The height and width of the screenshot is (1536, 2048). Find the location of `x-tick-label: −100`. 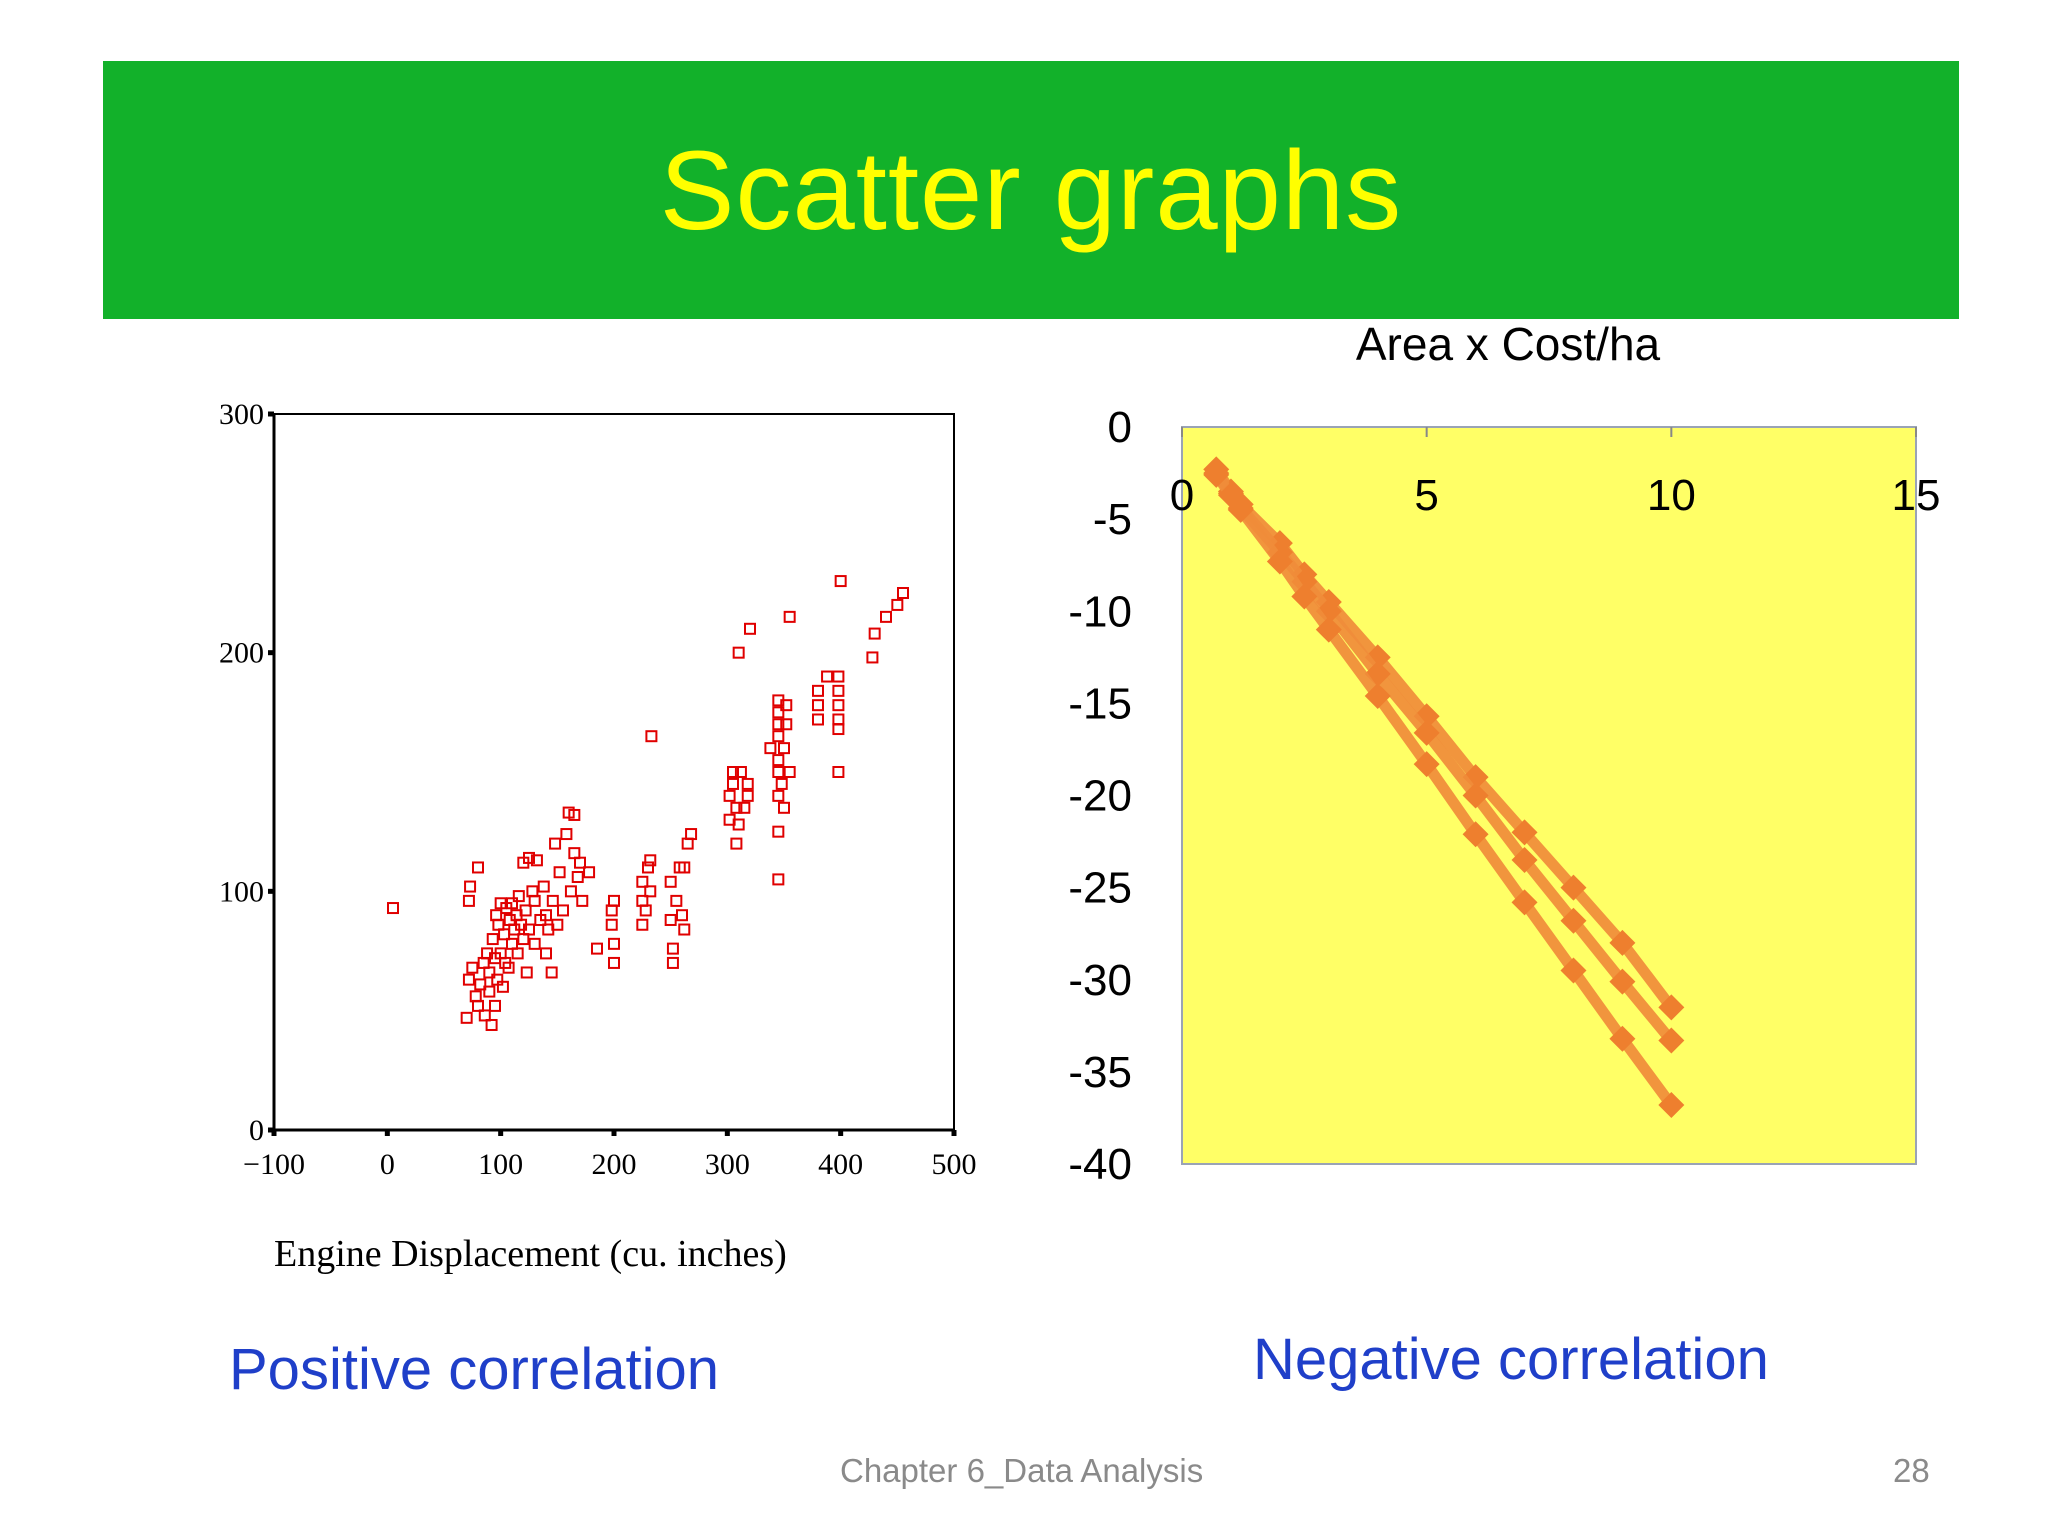

x-tick-label: −100 is located at coordinates (274, 1164).